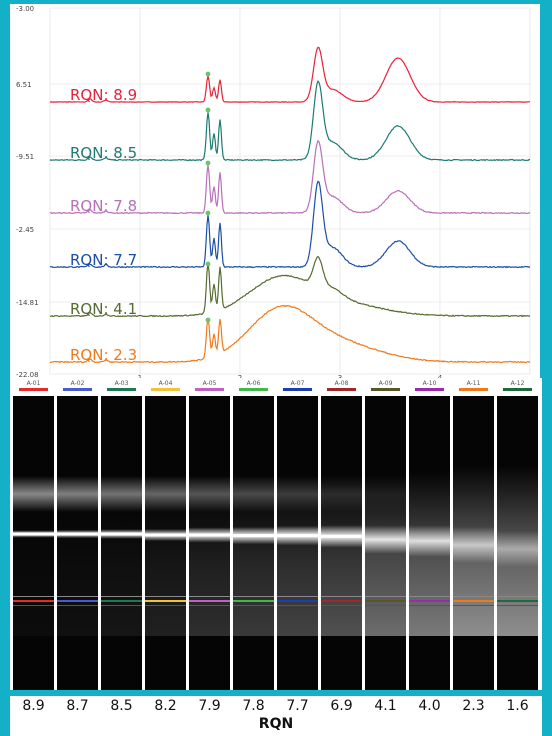 The image size is (552, 736). I want to click on gel-lane-id: A-11, so click(474, 383).